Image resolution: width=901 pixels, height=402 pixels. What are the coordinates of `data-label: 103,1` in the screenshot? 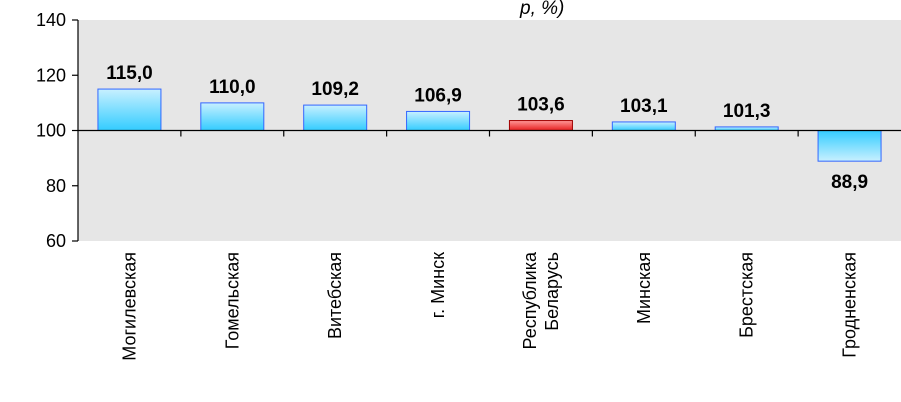 It's located at (644, 106).